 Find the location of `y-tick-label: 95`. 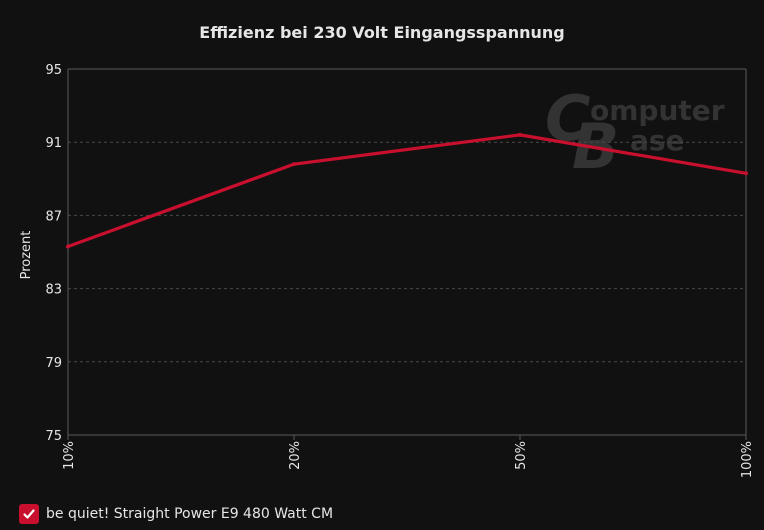

y-tick-label: 95 is located at coordinates (53, 70).